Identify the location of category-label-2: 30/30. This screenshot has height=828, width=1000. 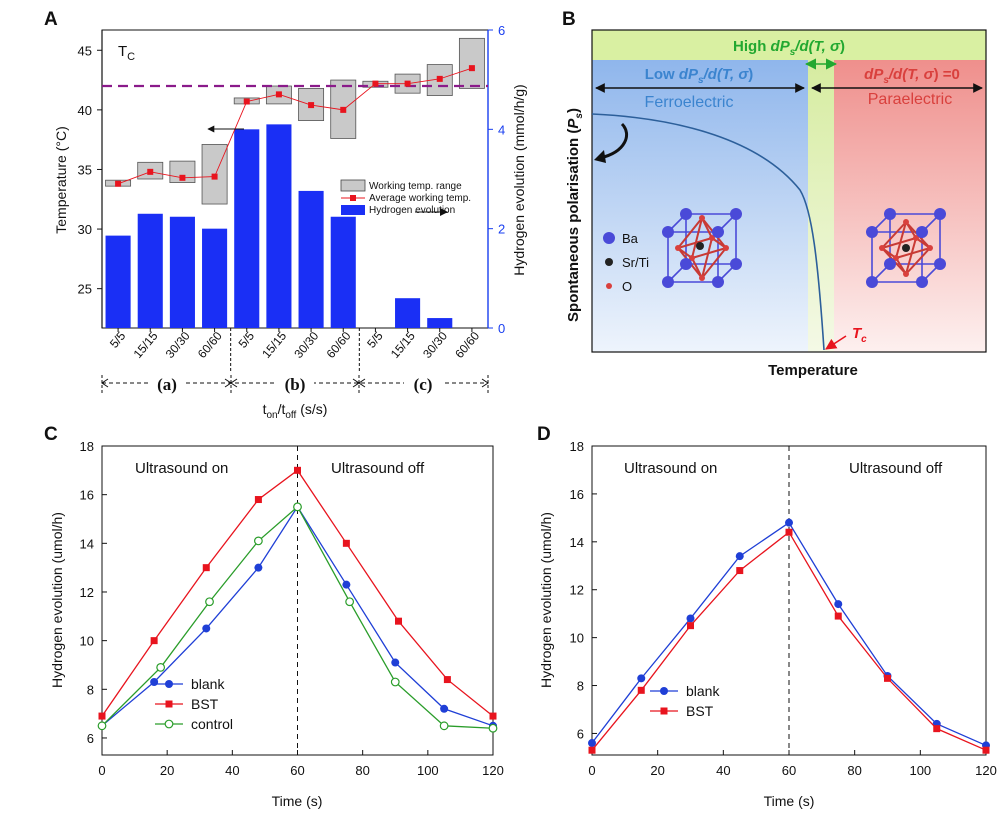
(178, 345).